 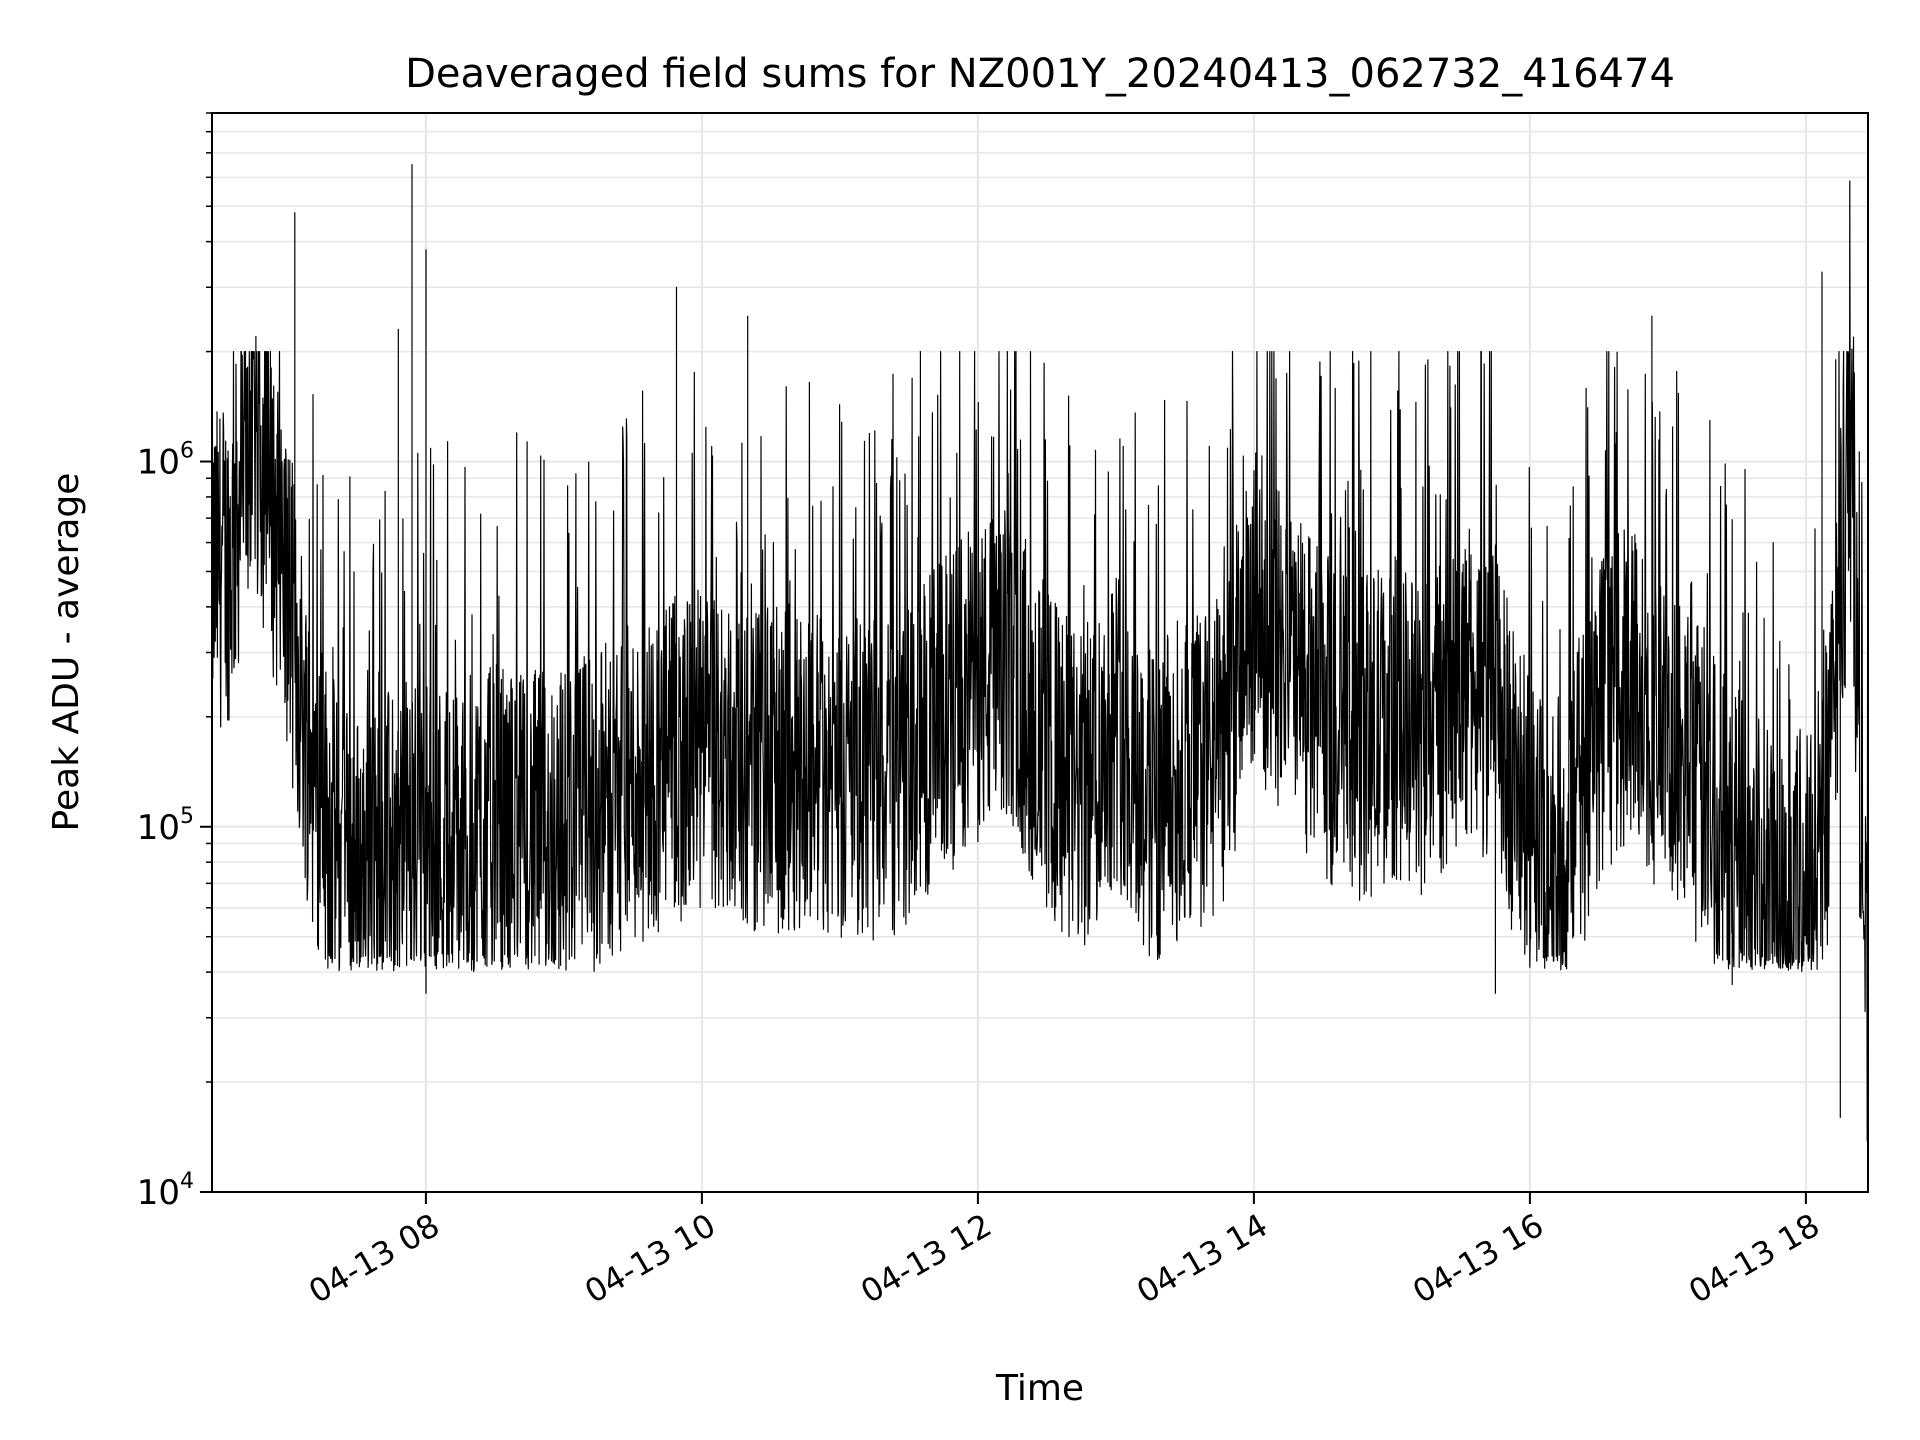 What do you see at coordinates (165, 826) in the screenshot?
I see `y-tick-label: 10⁵` at bounding box center [165, 826].